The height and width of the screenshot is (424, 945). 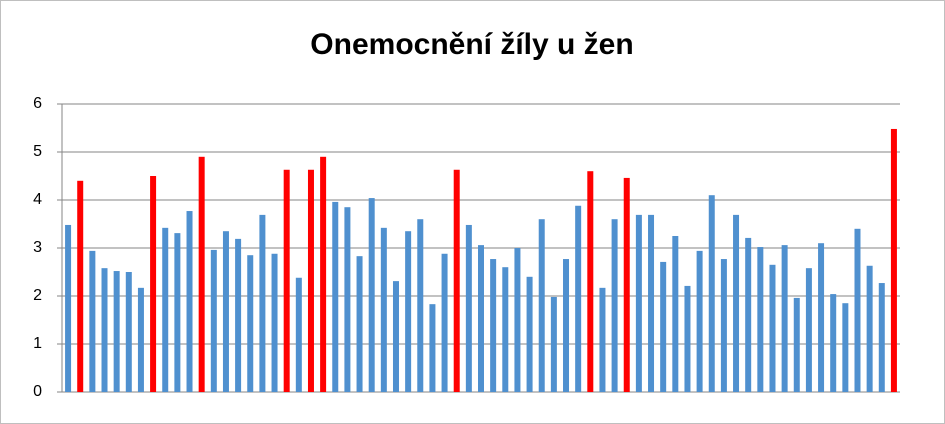 What do you see at coordinates (471, 44) in the screenshot?
I see `chart-title: Onemocnění žíly u žen` at bounding box center [471, 44].